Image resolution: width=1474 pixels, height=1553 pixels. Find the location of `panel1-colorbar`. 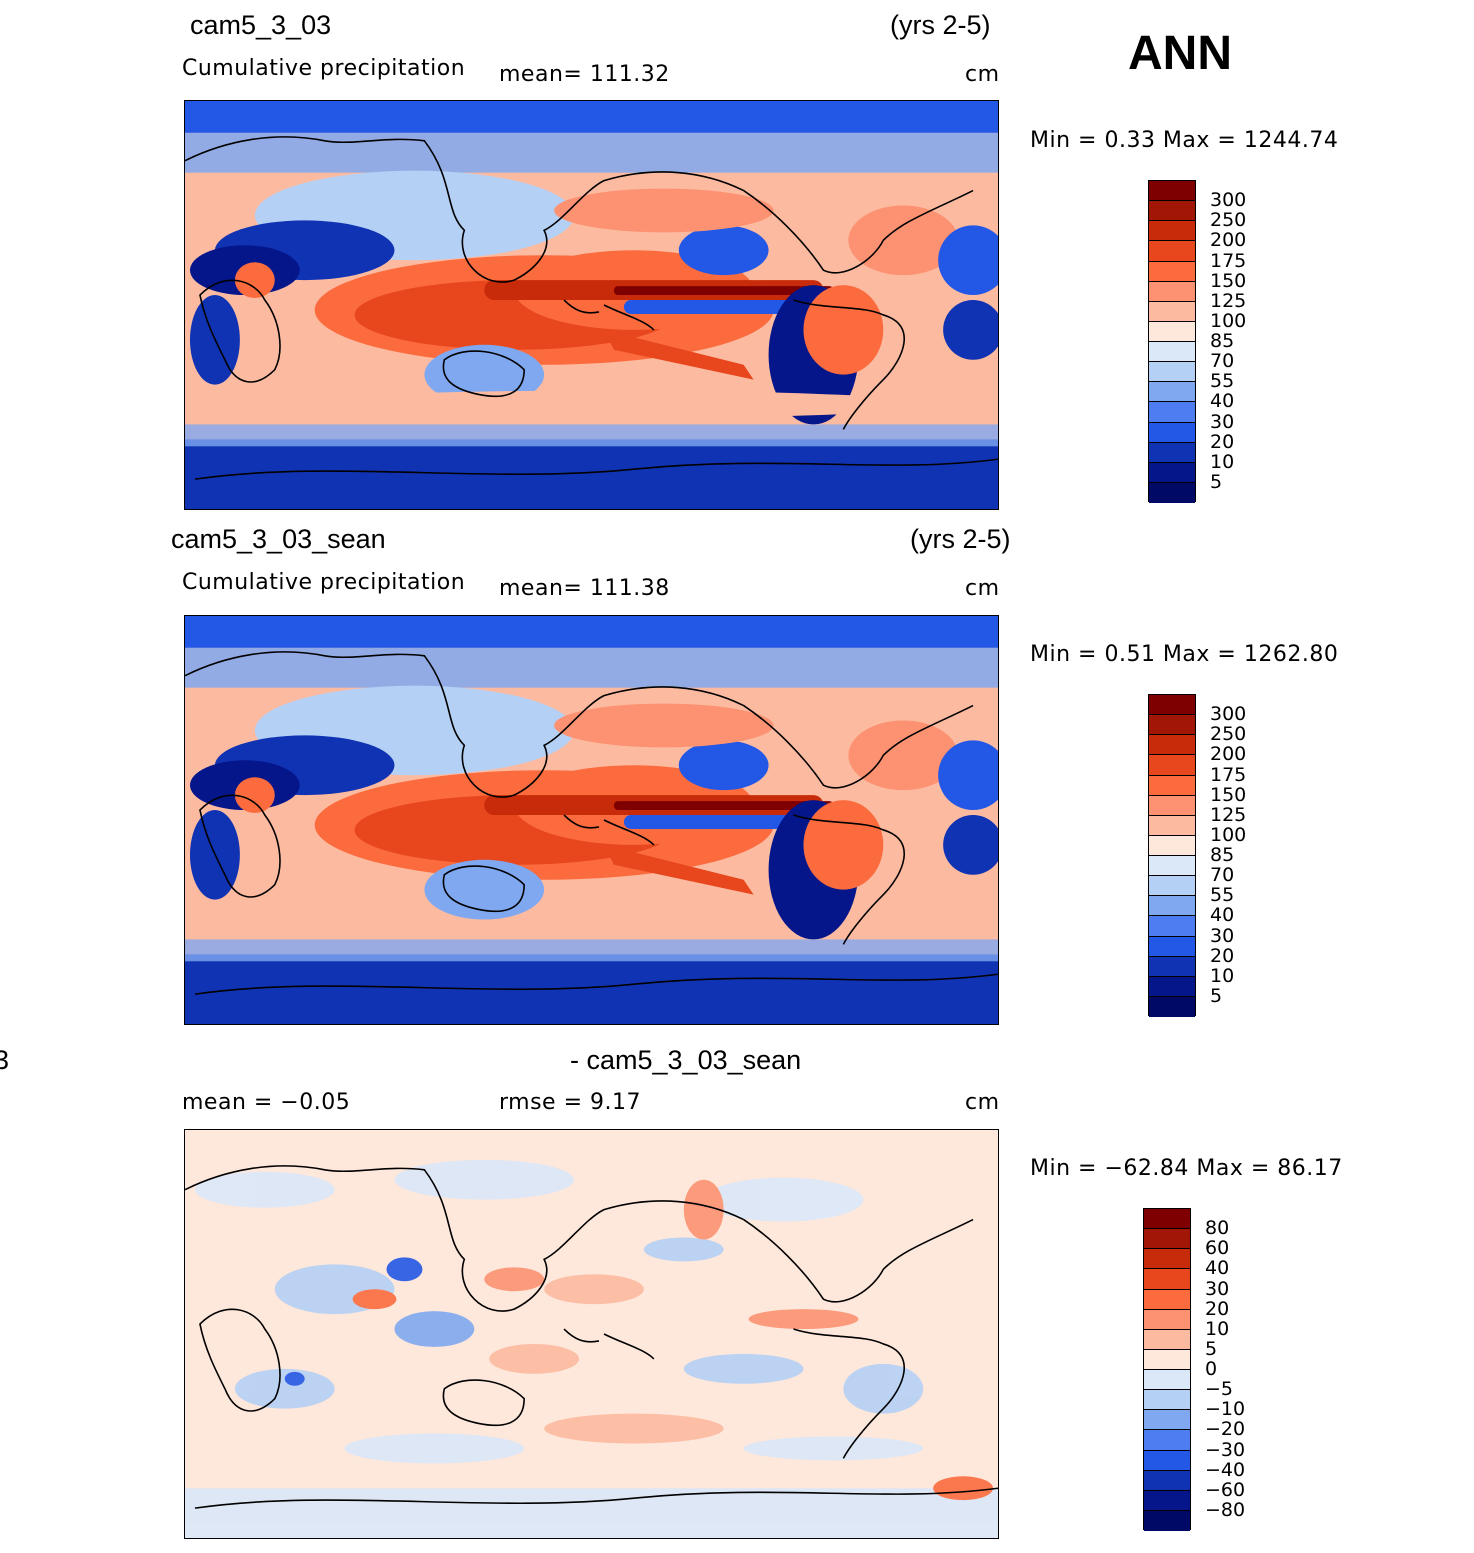

panel1-colorbar is located at coordinates (1172, 341).